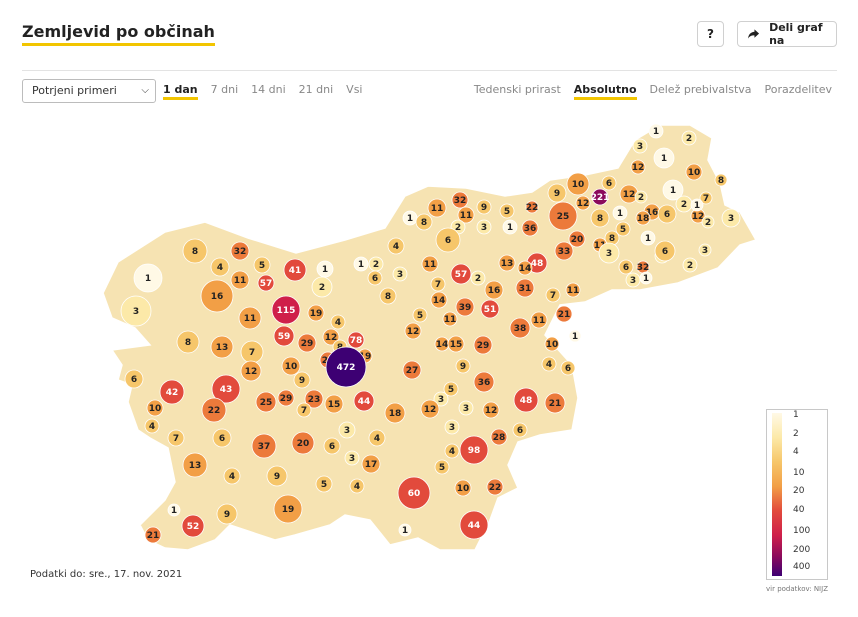  Describe the element at coordinates (180, 91) in the screenshot. I see `tab-range-1: 1 dan` at that location.